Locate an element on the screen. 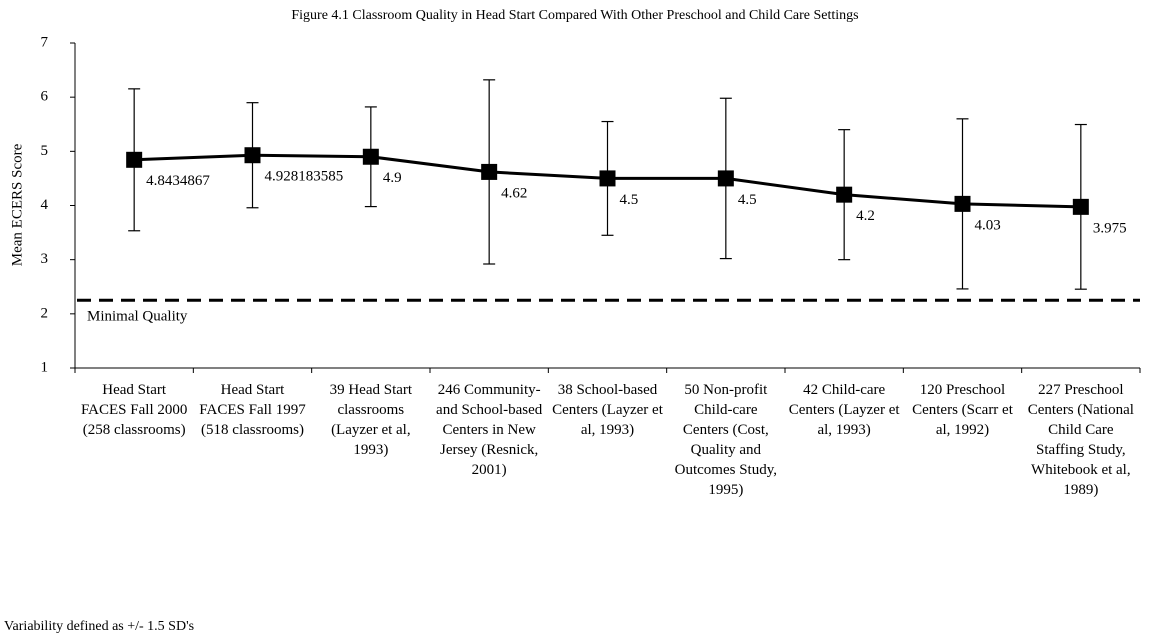 The width and height of the screenshot is (1150, 638). data-label: 4.62 is located at coordinates (514, 193).